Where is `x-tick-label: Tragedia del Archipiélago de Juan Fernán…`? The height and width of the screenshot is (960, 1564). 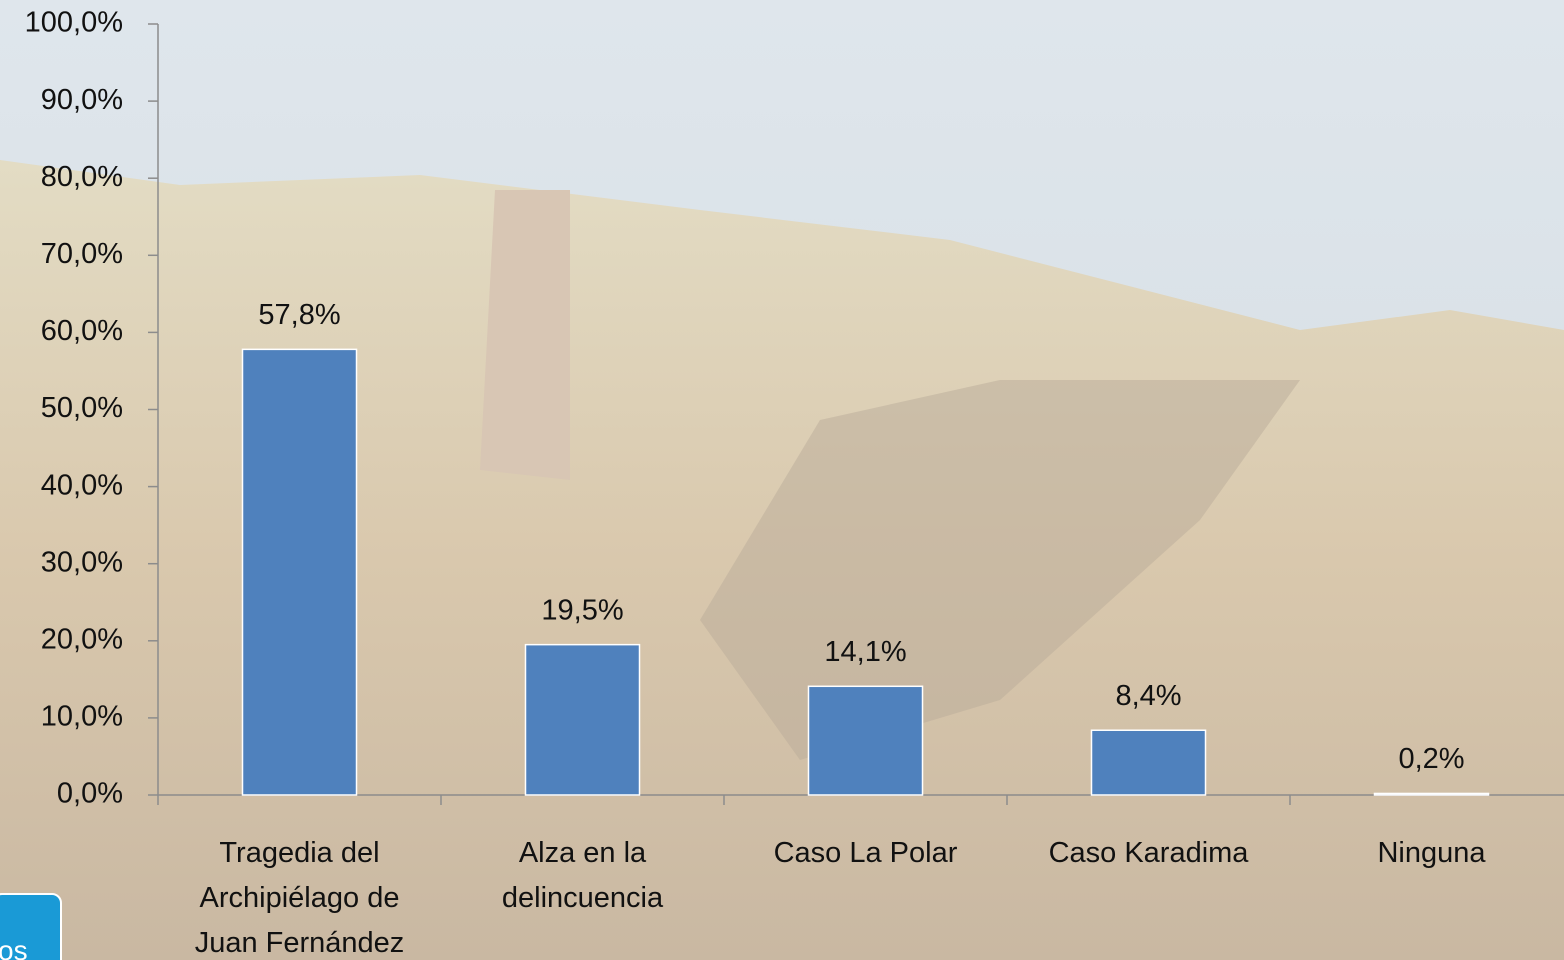 x-tick-label: Tragedia del Archipiélago de Juan Fernán… is located at coordinates (299, 898).